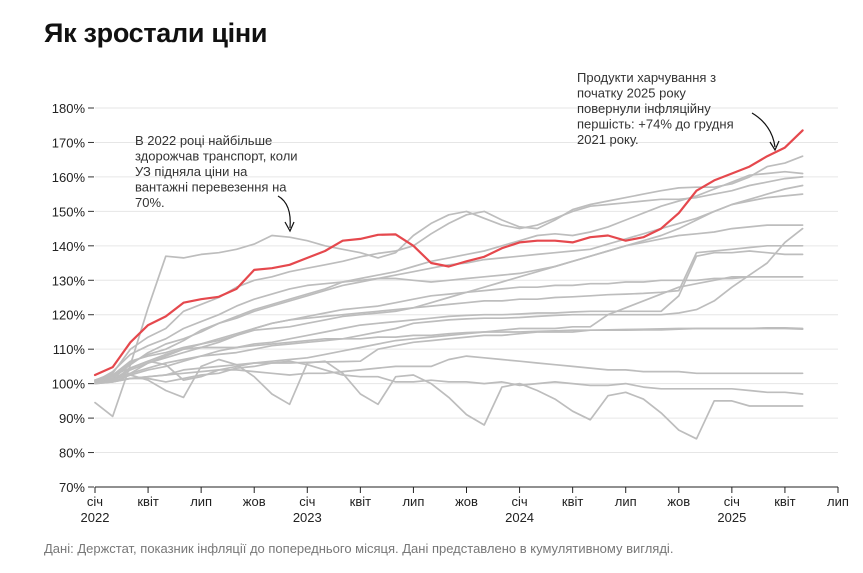  What do you see at coordinates (774, 146) in the screenshot?
I see `annotation-food-arrowhead` at bounding box center [774, 146].